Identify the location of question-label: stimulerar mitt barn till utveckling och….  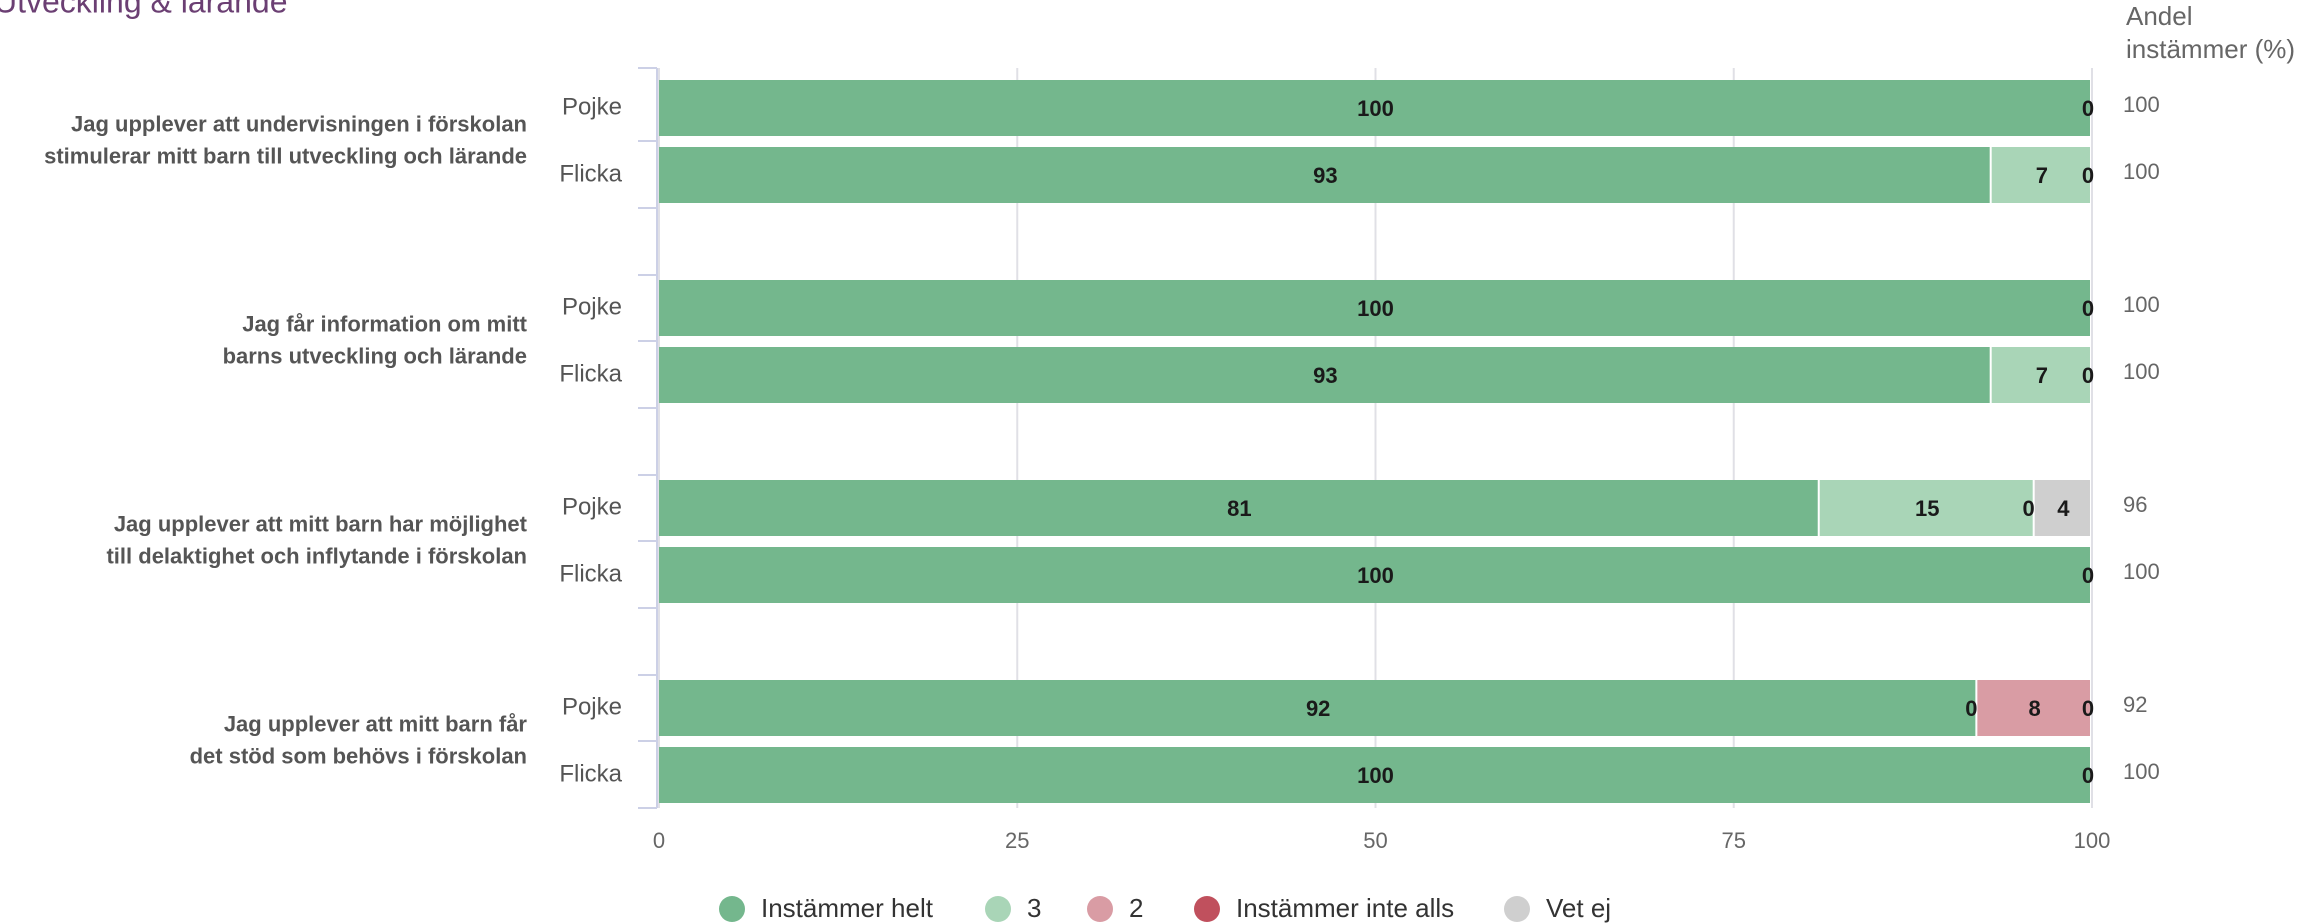
(285, 155).